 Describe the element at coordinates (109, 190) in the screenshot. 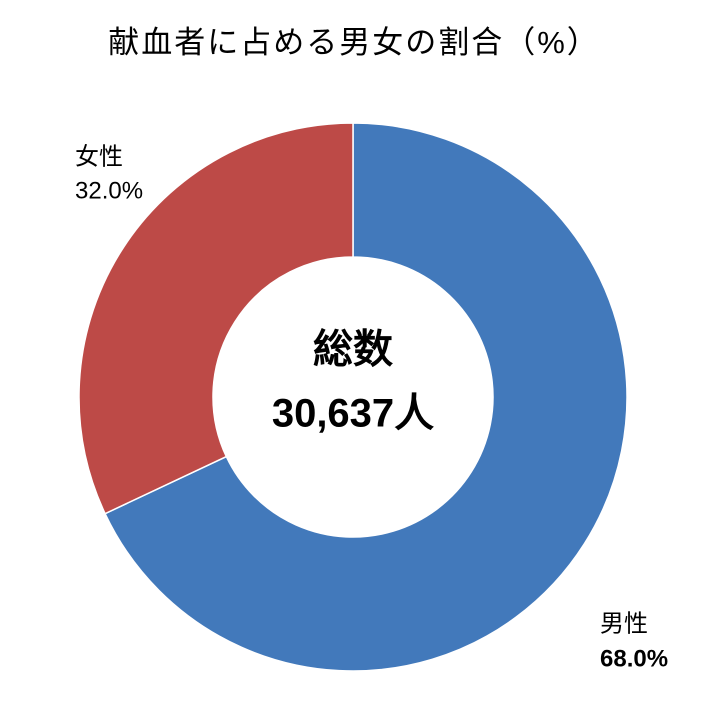

I see `slice-value-label: 32.0%` at that location.